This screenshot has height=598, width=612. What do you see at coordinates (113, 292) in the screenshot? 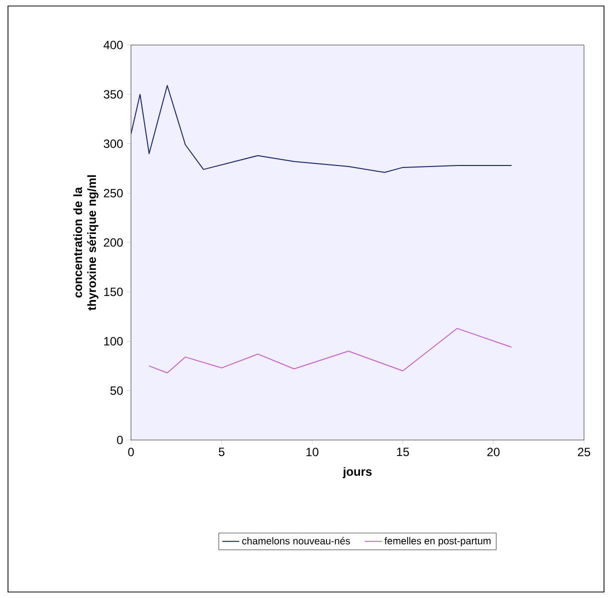
I see `y-tick-label: 150` at bounding box center [113, 292].